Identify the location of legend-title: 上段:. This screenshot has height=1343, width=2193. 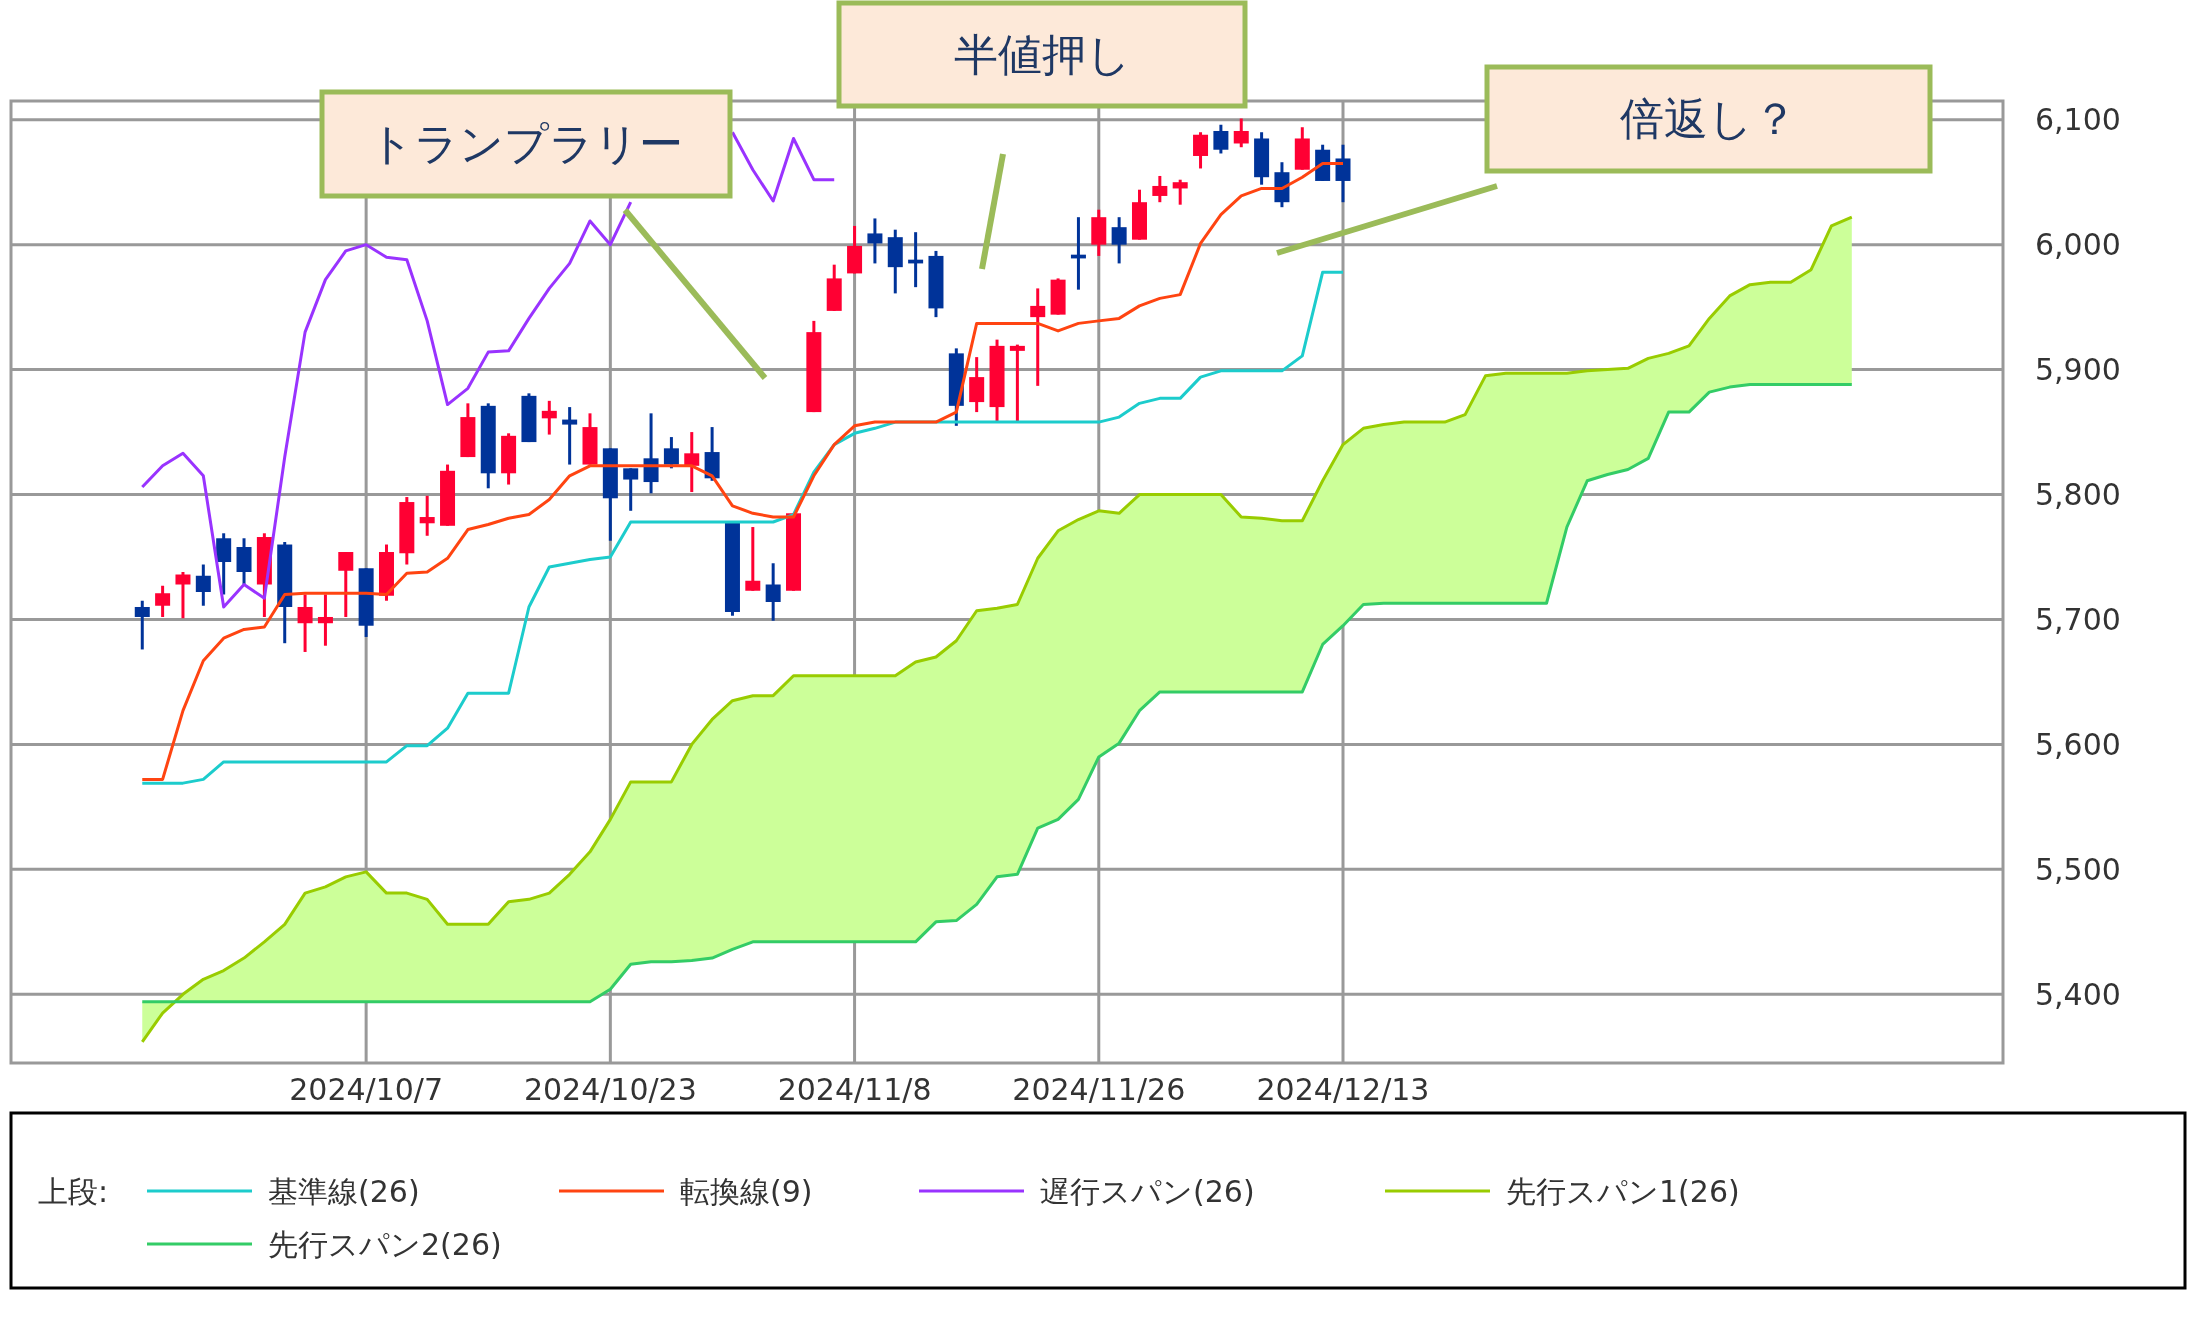
(73, 1191).